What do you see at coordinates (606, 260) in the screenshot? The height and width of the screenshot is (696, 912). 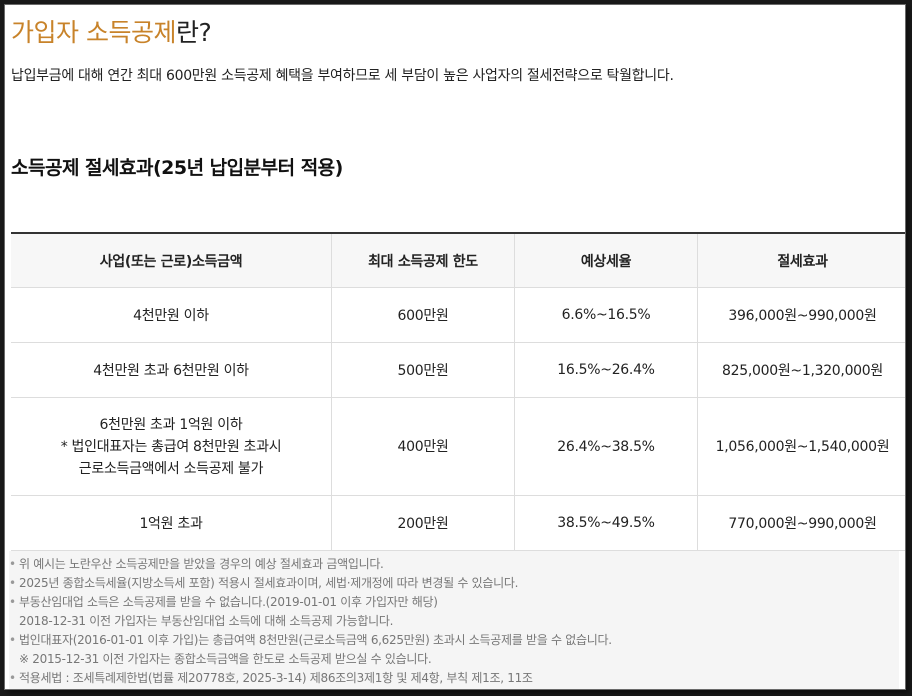 I see `col-header-rate: 예상세율` at bounding box center [606, 260].